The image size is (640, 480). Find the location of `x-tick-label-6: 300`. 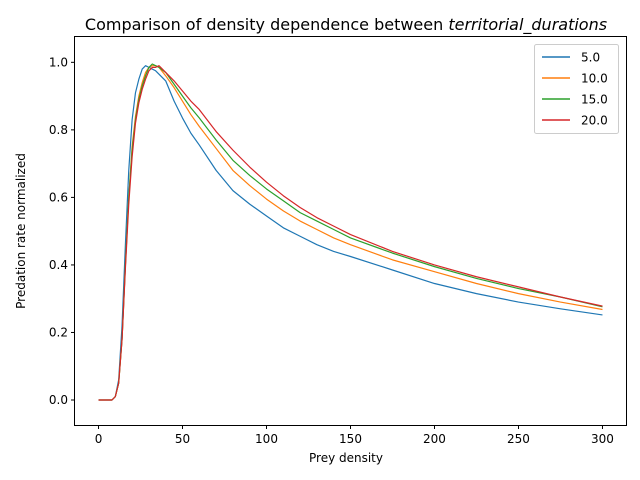

x-tick-label-6: 300 is located at coordinates (602, 439).